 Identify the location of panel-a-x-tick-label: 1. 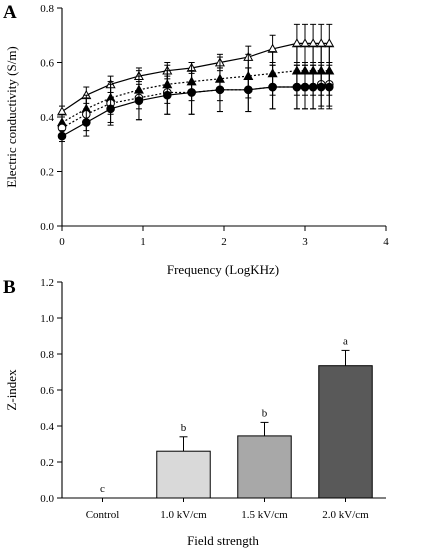
(143, 242).